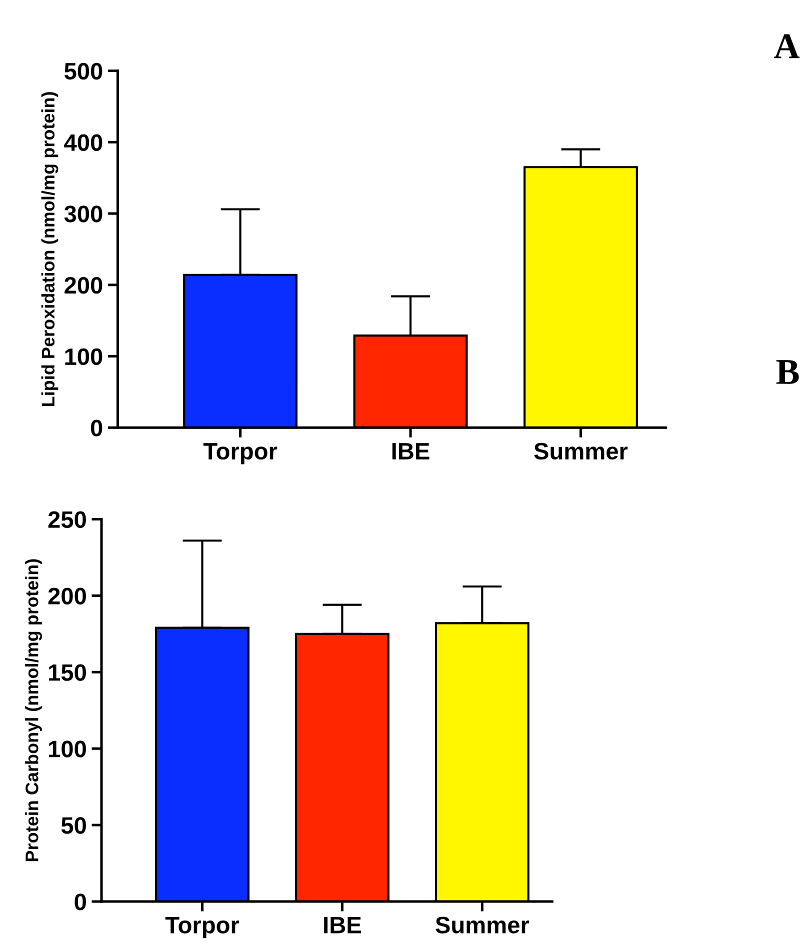 The height and width of the screenshot is (944, 812). I want to click on y-tick-label: 50, so click(73, 825).